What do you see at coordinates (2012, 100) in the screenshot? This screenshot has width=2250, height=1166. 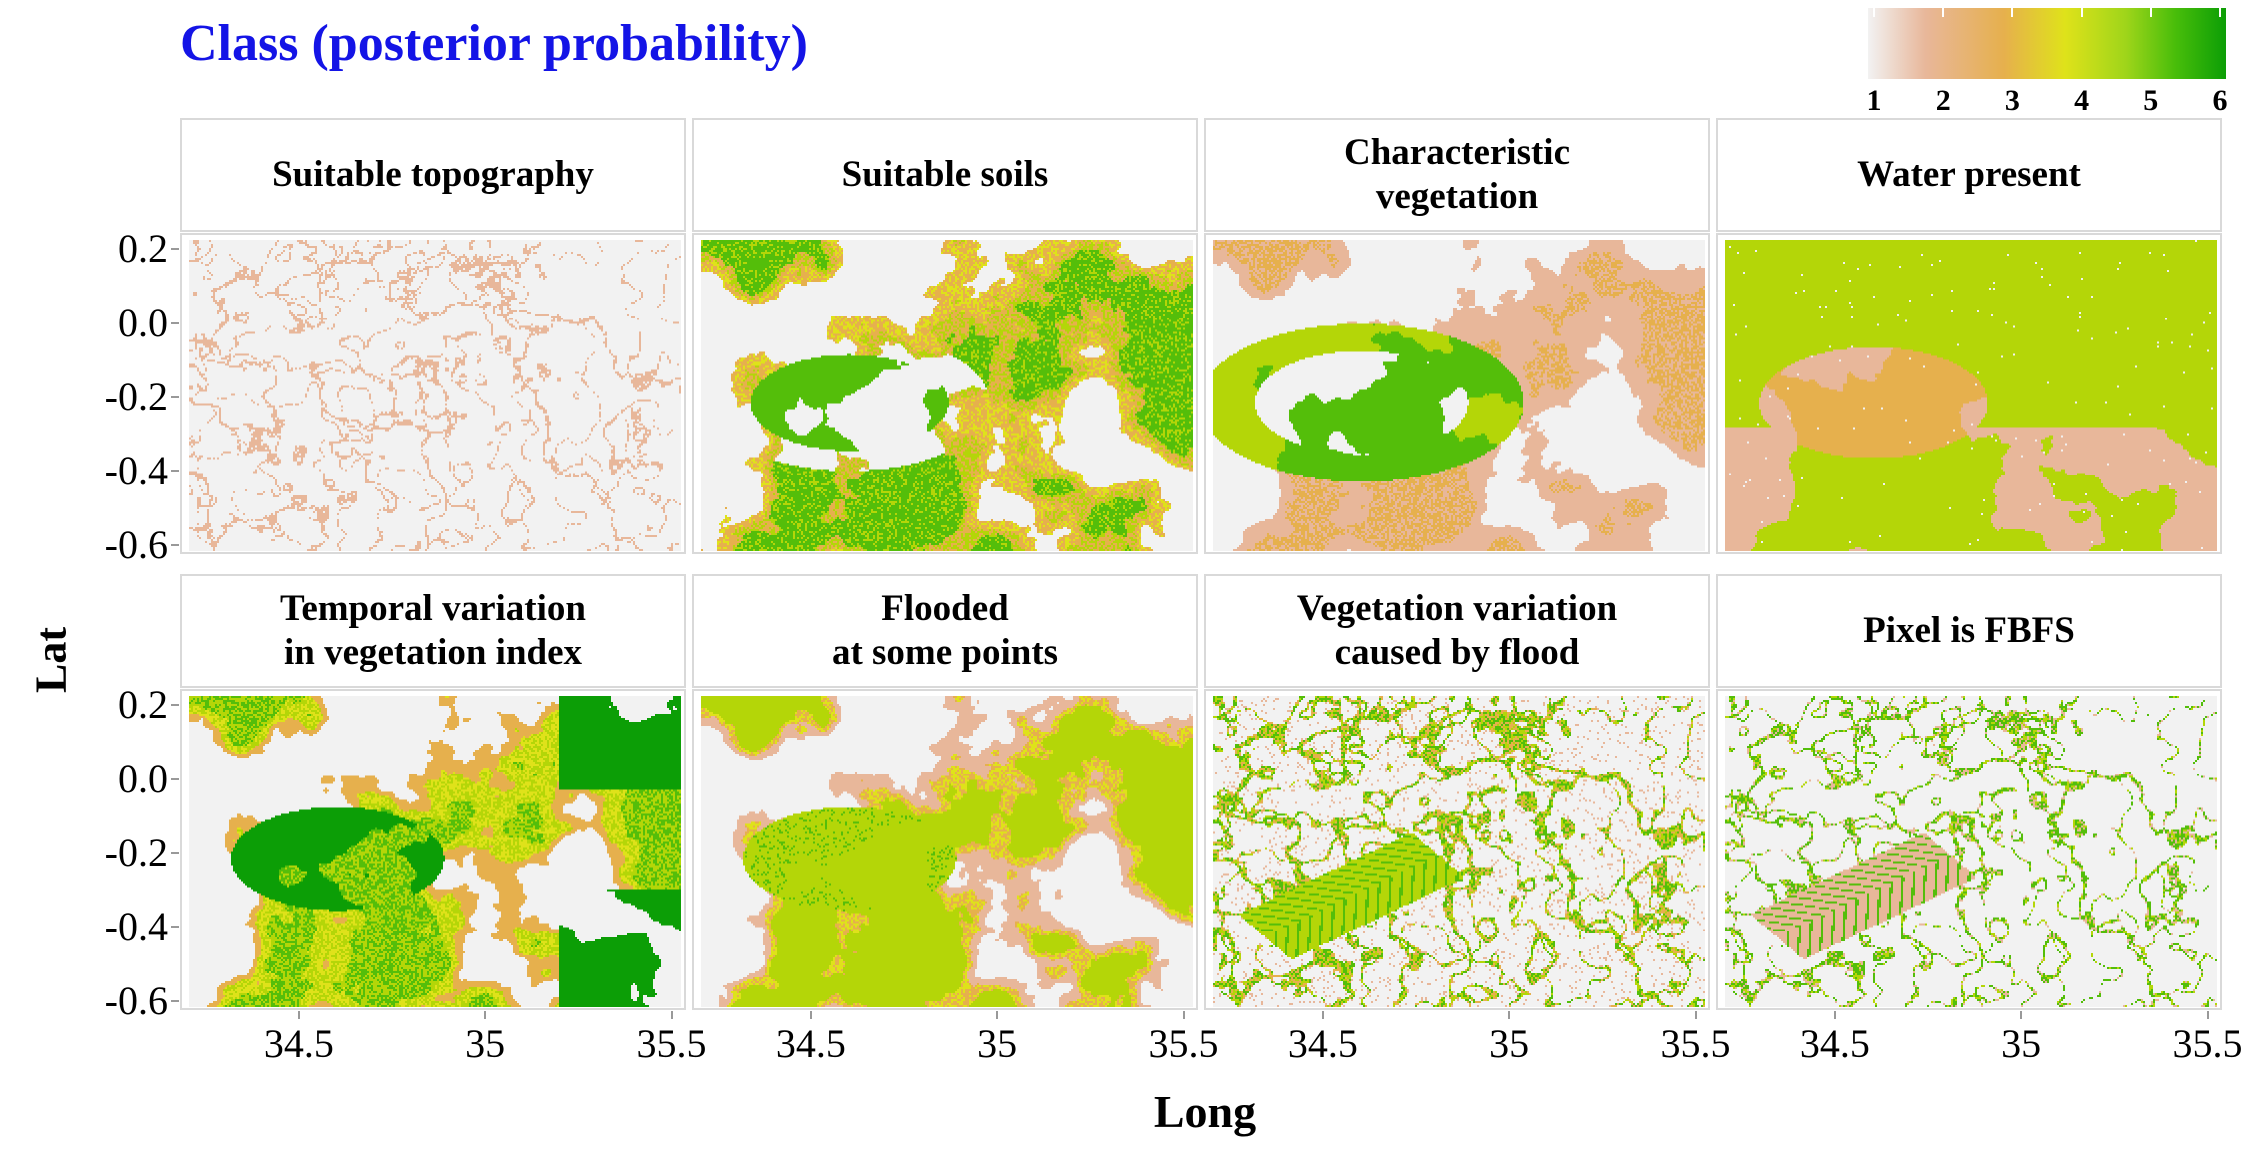 I see `legend-label: 3` at bounding box center [2012, 100].